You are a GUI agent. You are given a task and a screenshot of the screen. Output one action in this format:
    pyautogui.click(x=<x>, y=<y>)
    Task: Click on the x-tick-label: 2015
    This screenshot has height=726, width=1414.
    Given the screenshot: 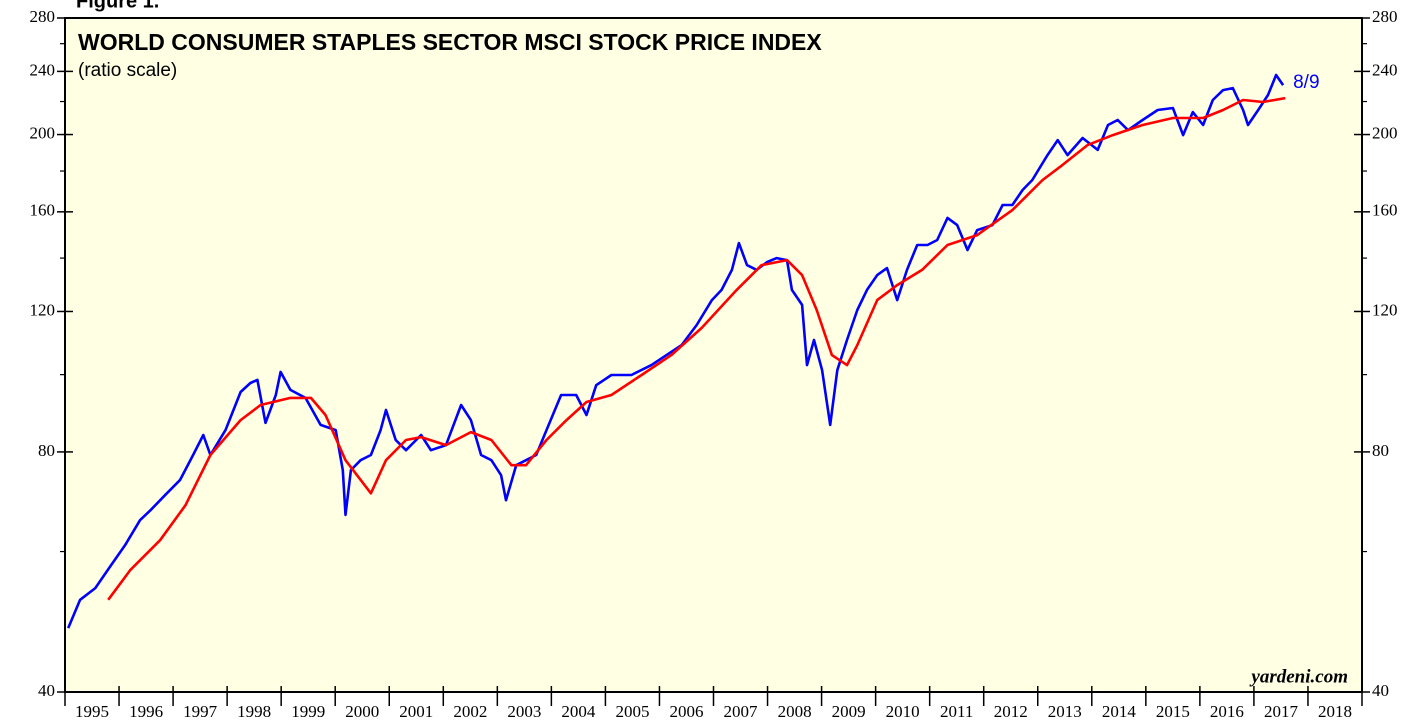 What is the action you would take?
    pyautogui.click(x=1173, y=711)
    